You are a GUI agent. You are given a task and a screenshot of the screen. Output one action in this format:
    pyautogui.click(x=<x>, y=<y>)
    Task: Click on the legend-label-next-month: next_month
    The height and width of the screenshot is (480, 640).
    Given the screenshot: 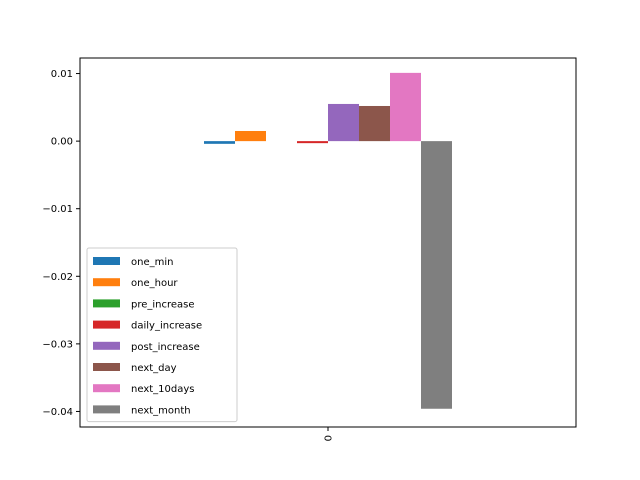 What is the action you would take?
    pyautogui.click(x=161, y=410)
    